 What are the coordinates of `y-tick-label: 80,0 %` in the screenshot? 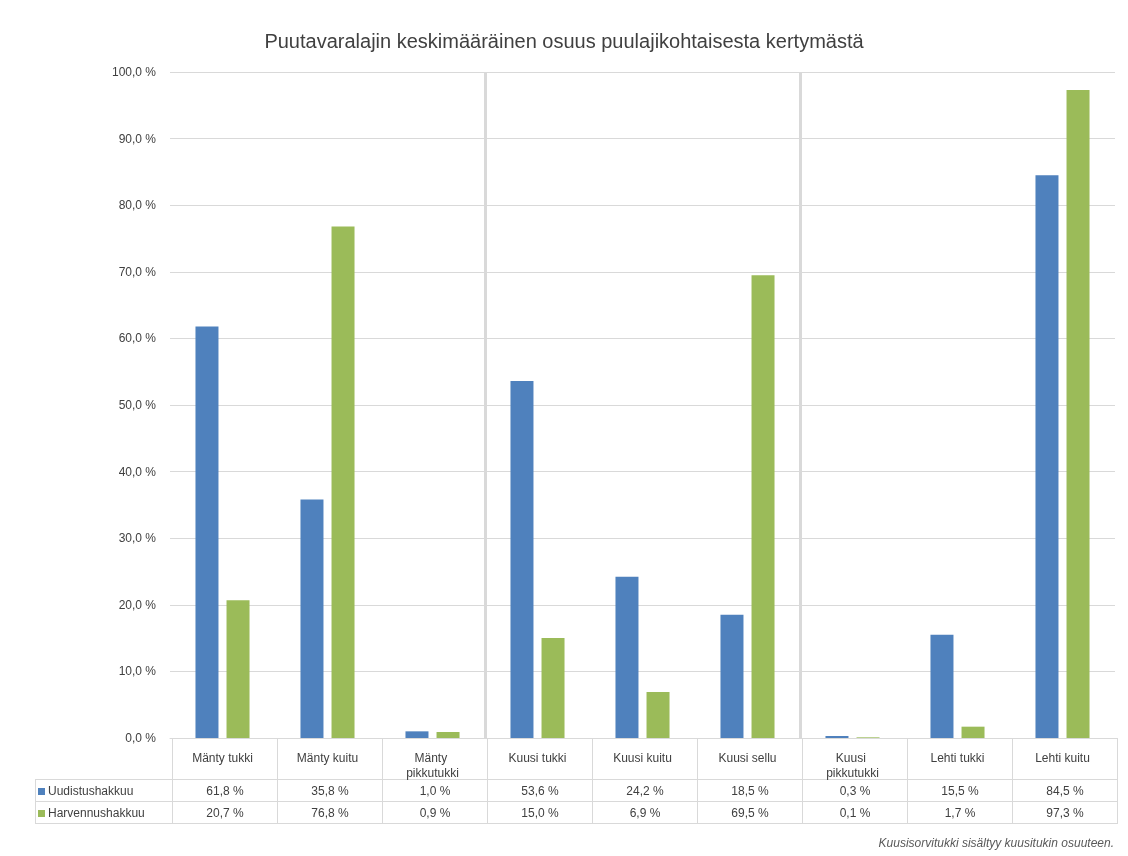 It's located at (137, 205).